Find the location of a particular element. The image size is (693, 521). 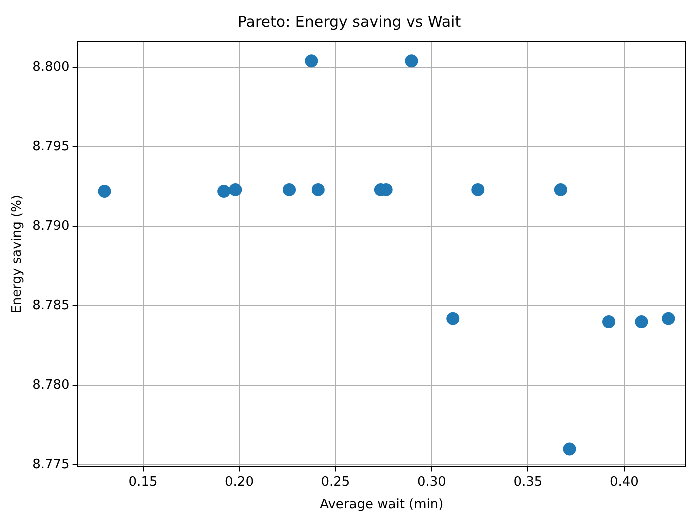

y-tick-label: 8.780 is located at coordinates (51, 386).